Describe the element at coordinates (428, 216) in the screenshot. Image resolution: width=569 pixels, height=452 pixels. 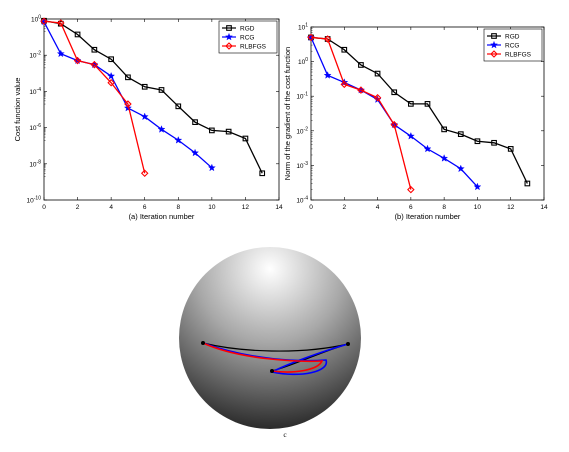
I see `x-axis-label: (b) Iteration number` at that location.